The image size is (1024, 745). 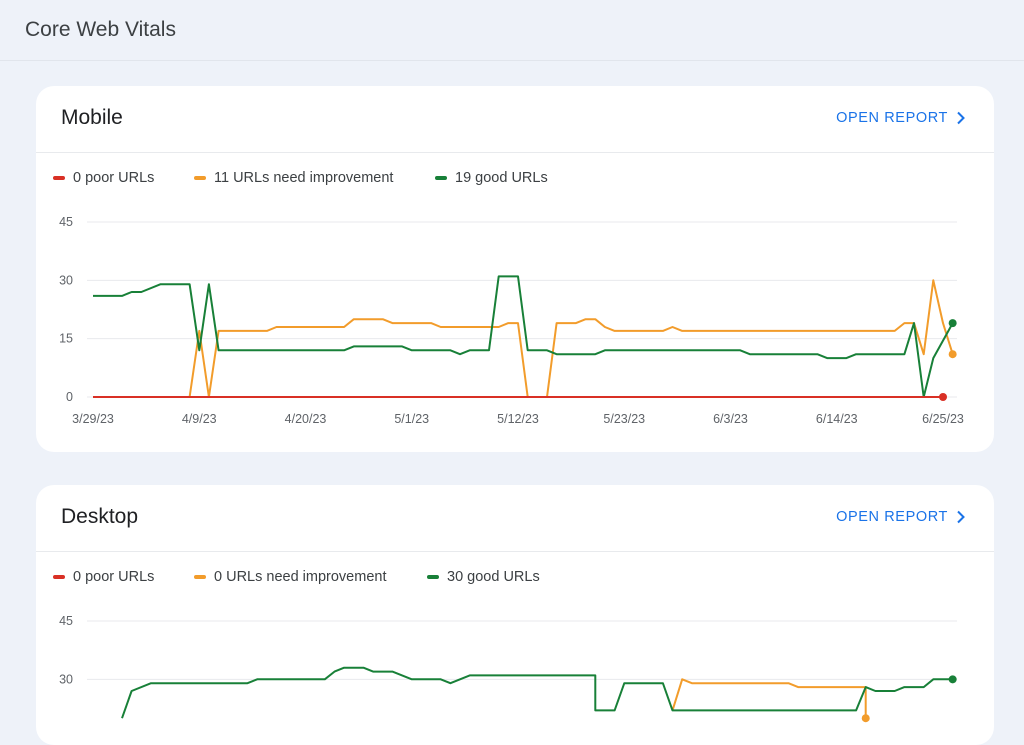 I want to click on x-tick-label: 6/25/23, so click(x=943, y=419).